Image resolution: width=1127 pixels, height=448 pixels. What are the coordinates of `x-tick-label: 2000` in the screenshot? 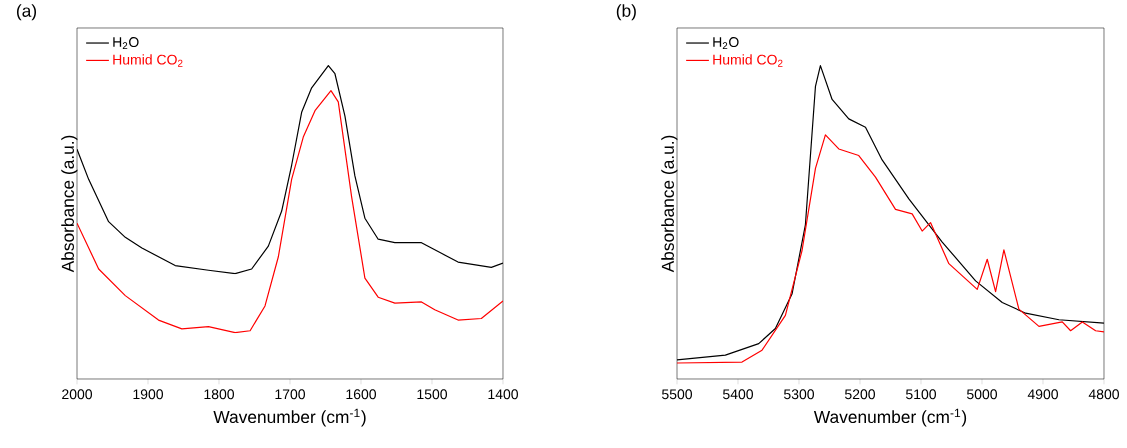 It's located at (77, 394).